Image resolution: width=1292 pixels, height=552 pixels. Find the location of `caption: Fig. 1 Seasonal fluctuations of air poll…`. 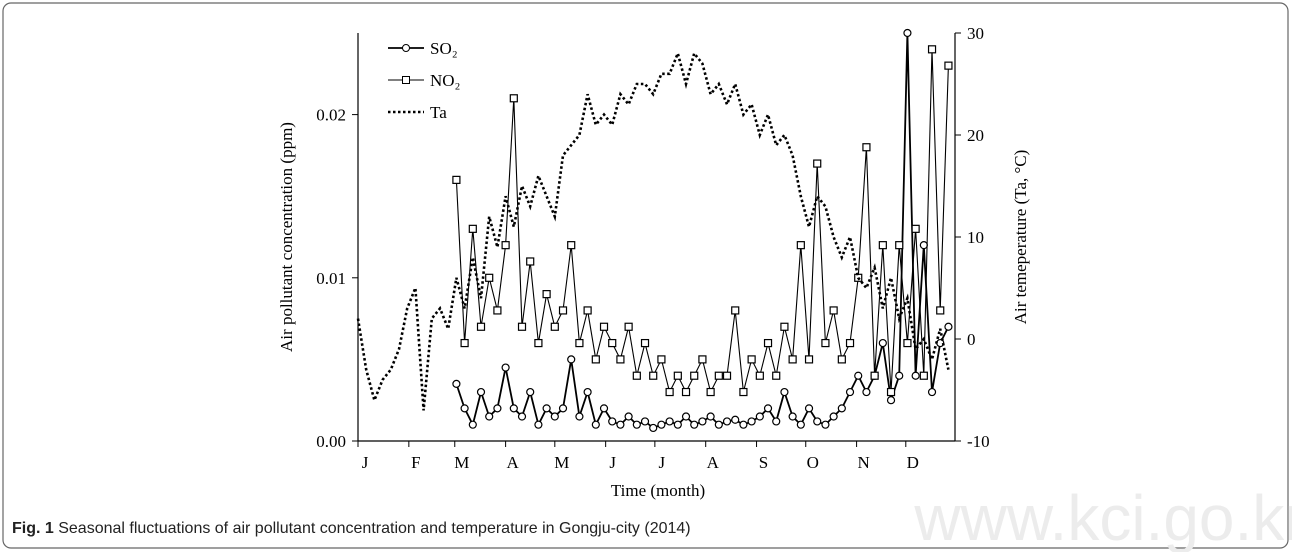

caption: Fig. 1 Seasonal fluctuations of air poll… is located at coordinates (351, 528).